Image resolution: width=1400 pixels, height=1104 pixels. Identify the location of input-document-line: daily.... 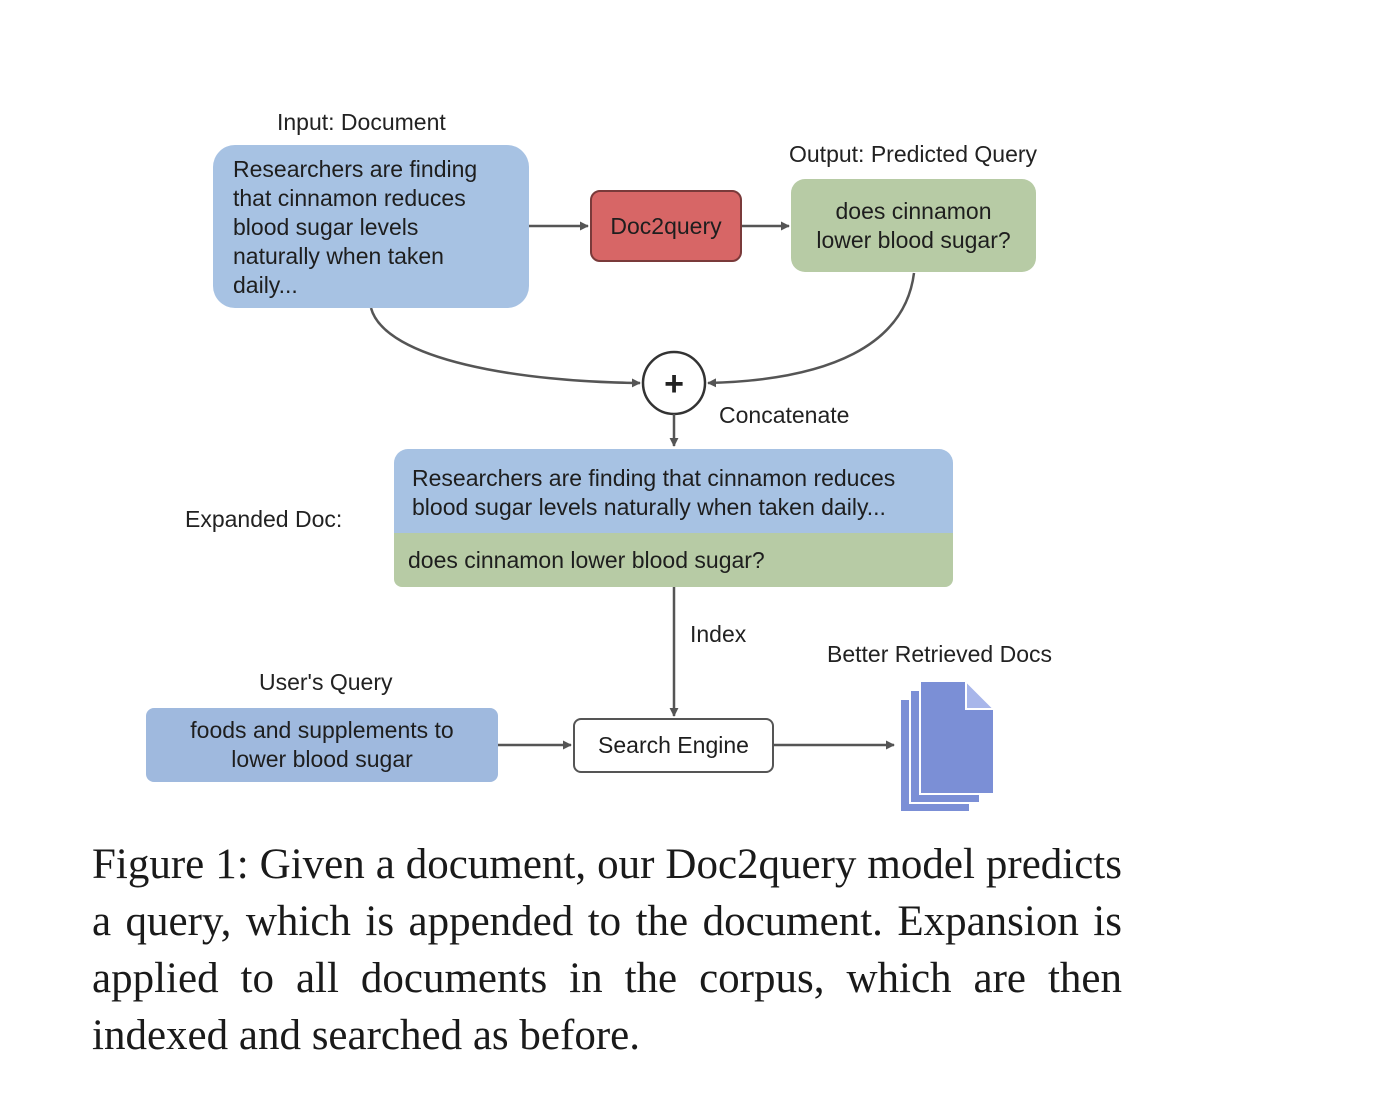
(265, 285).